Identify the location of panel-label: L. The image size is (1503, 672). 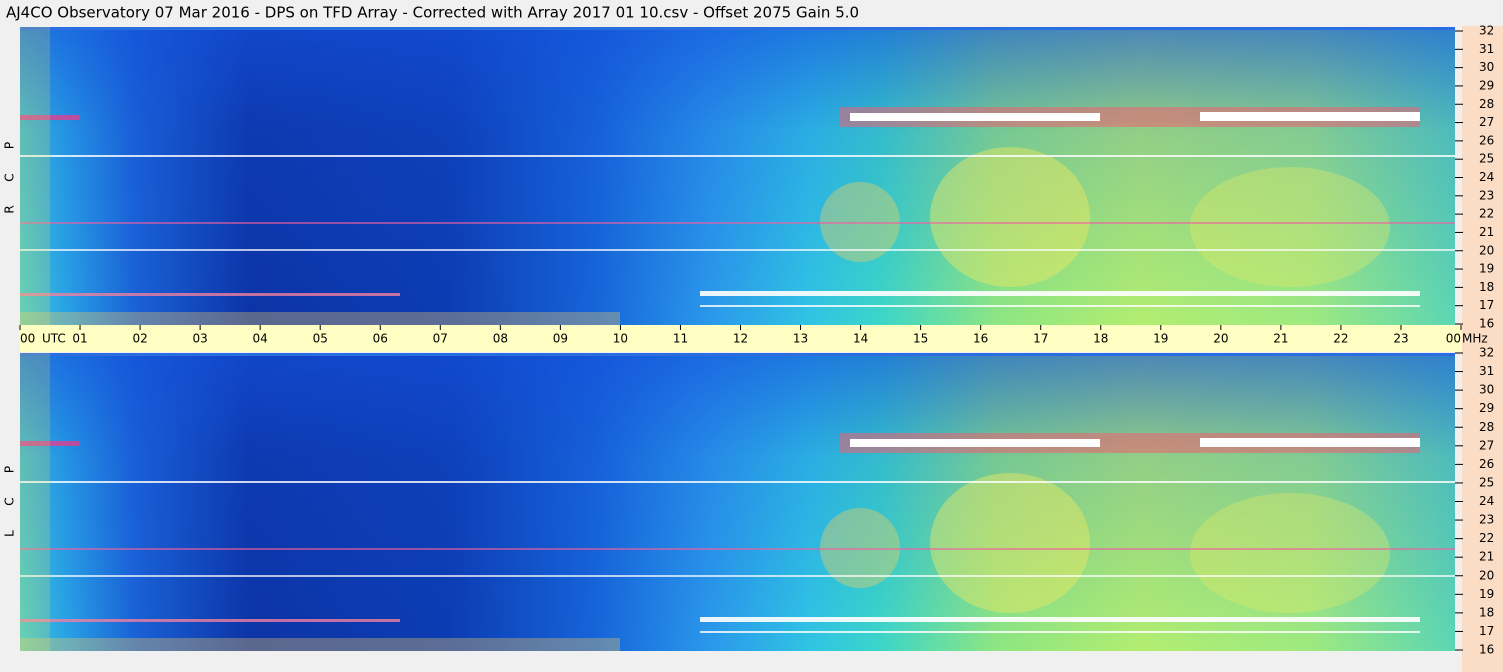
(10, 533).